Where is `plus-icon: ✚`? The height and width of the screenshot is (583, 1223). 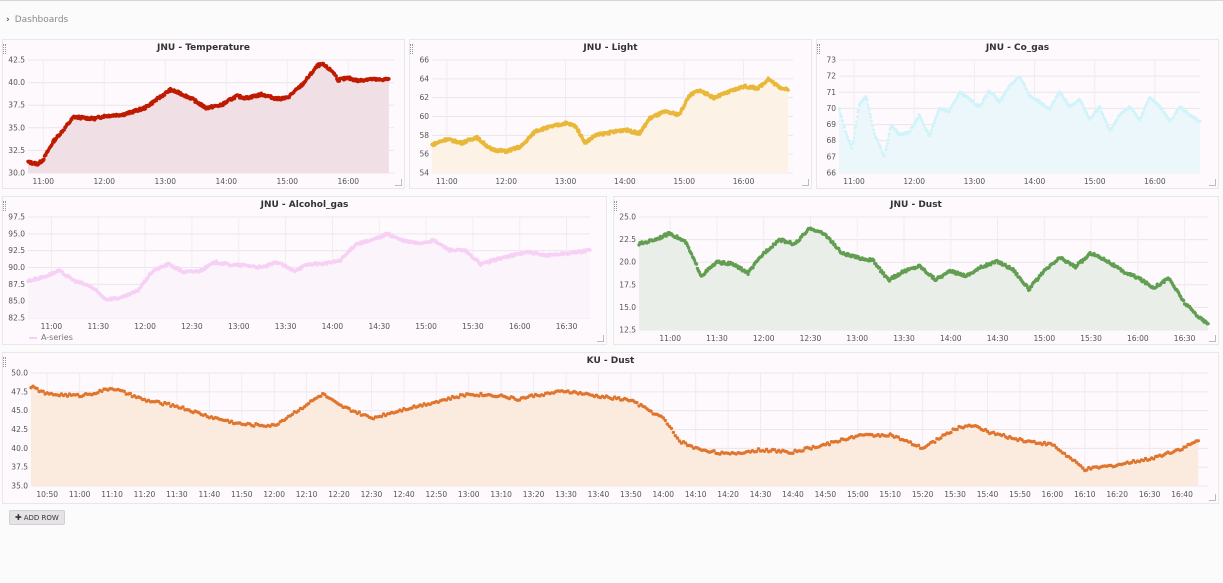
plus-icon: ✚ is located at coordinates (18, 517).